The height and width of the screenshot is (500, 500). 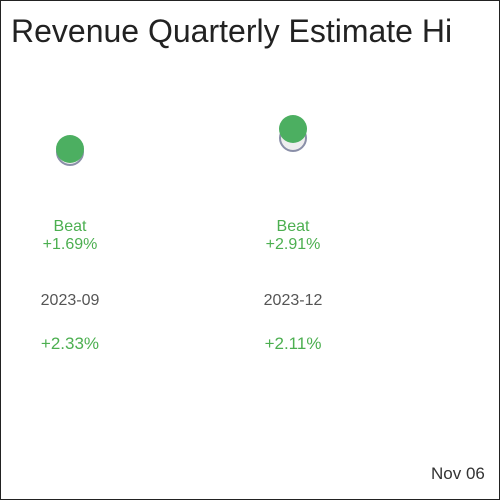 I want to click on date: Nov 06, so click(x=458, y=473).